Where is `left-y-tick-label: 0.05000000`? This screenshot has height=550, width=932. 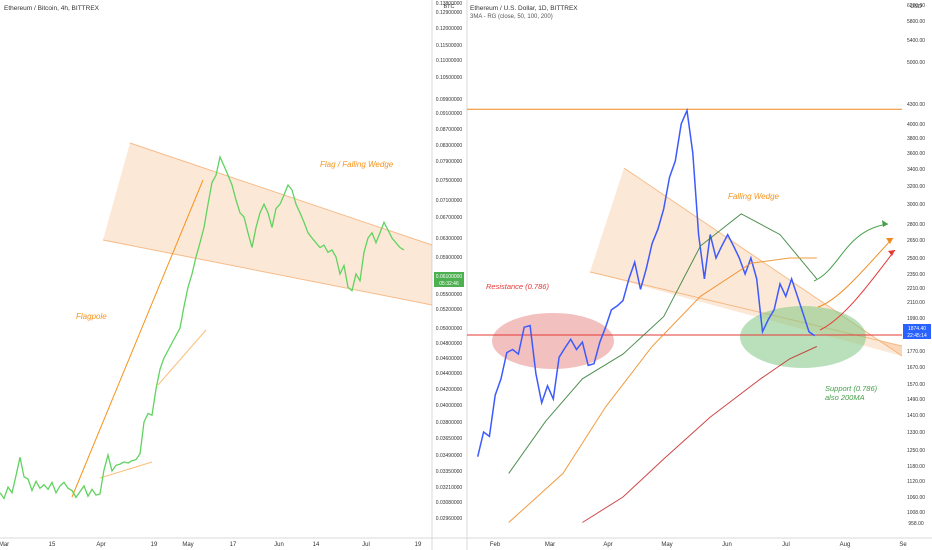 left-y-tick-label: 0.05000000 is located at coordinates (449, 329).